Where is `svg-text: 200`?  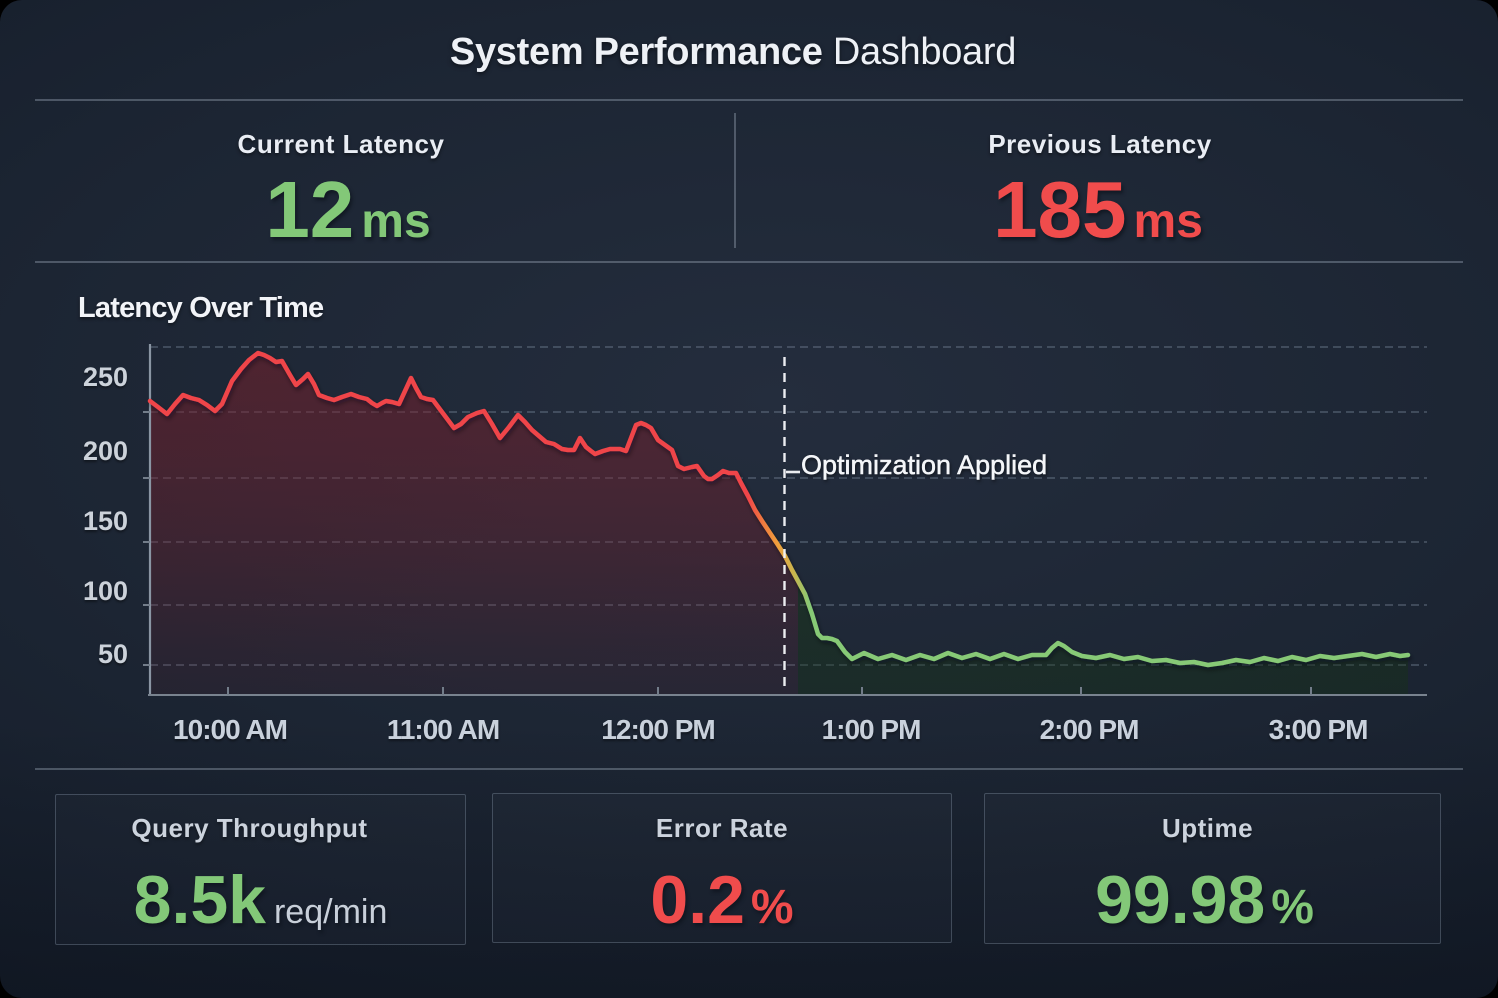
svg-text: 200 is located at coordinates (105, 451).